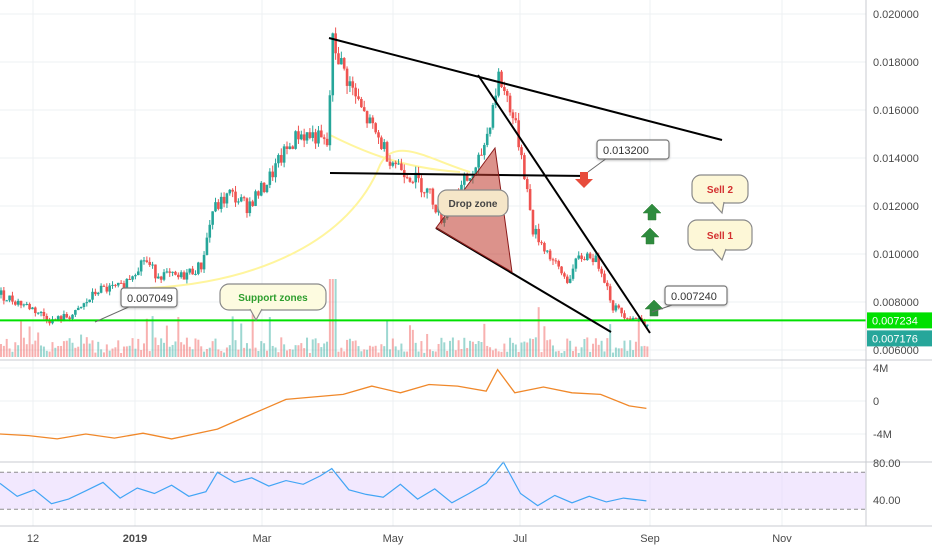 This screenshot has width=932, height=550. Describe the element at coordinates (273, 298) in the screenshot. I see `support-zones-bubble-text: Support zones` at that location.